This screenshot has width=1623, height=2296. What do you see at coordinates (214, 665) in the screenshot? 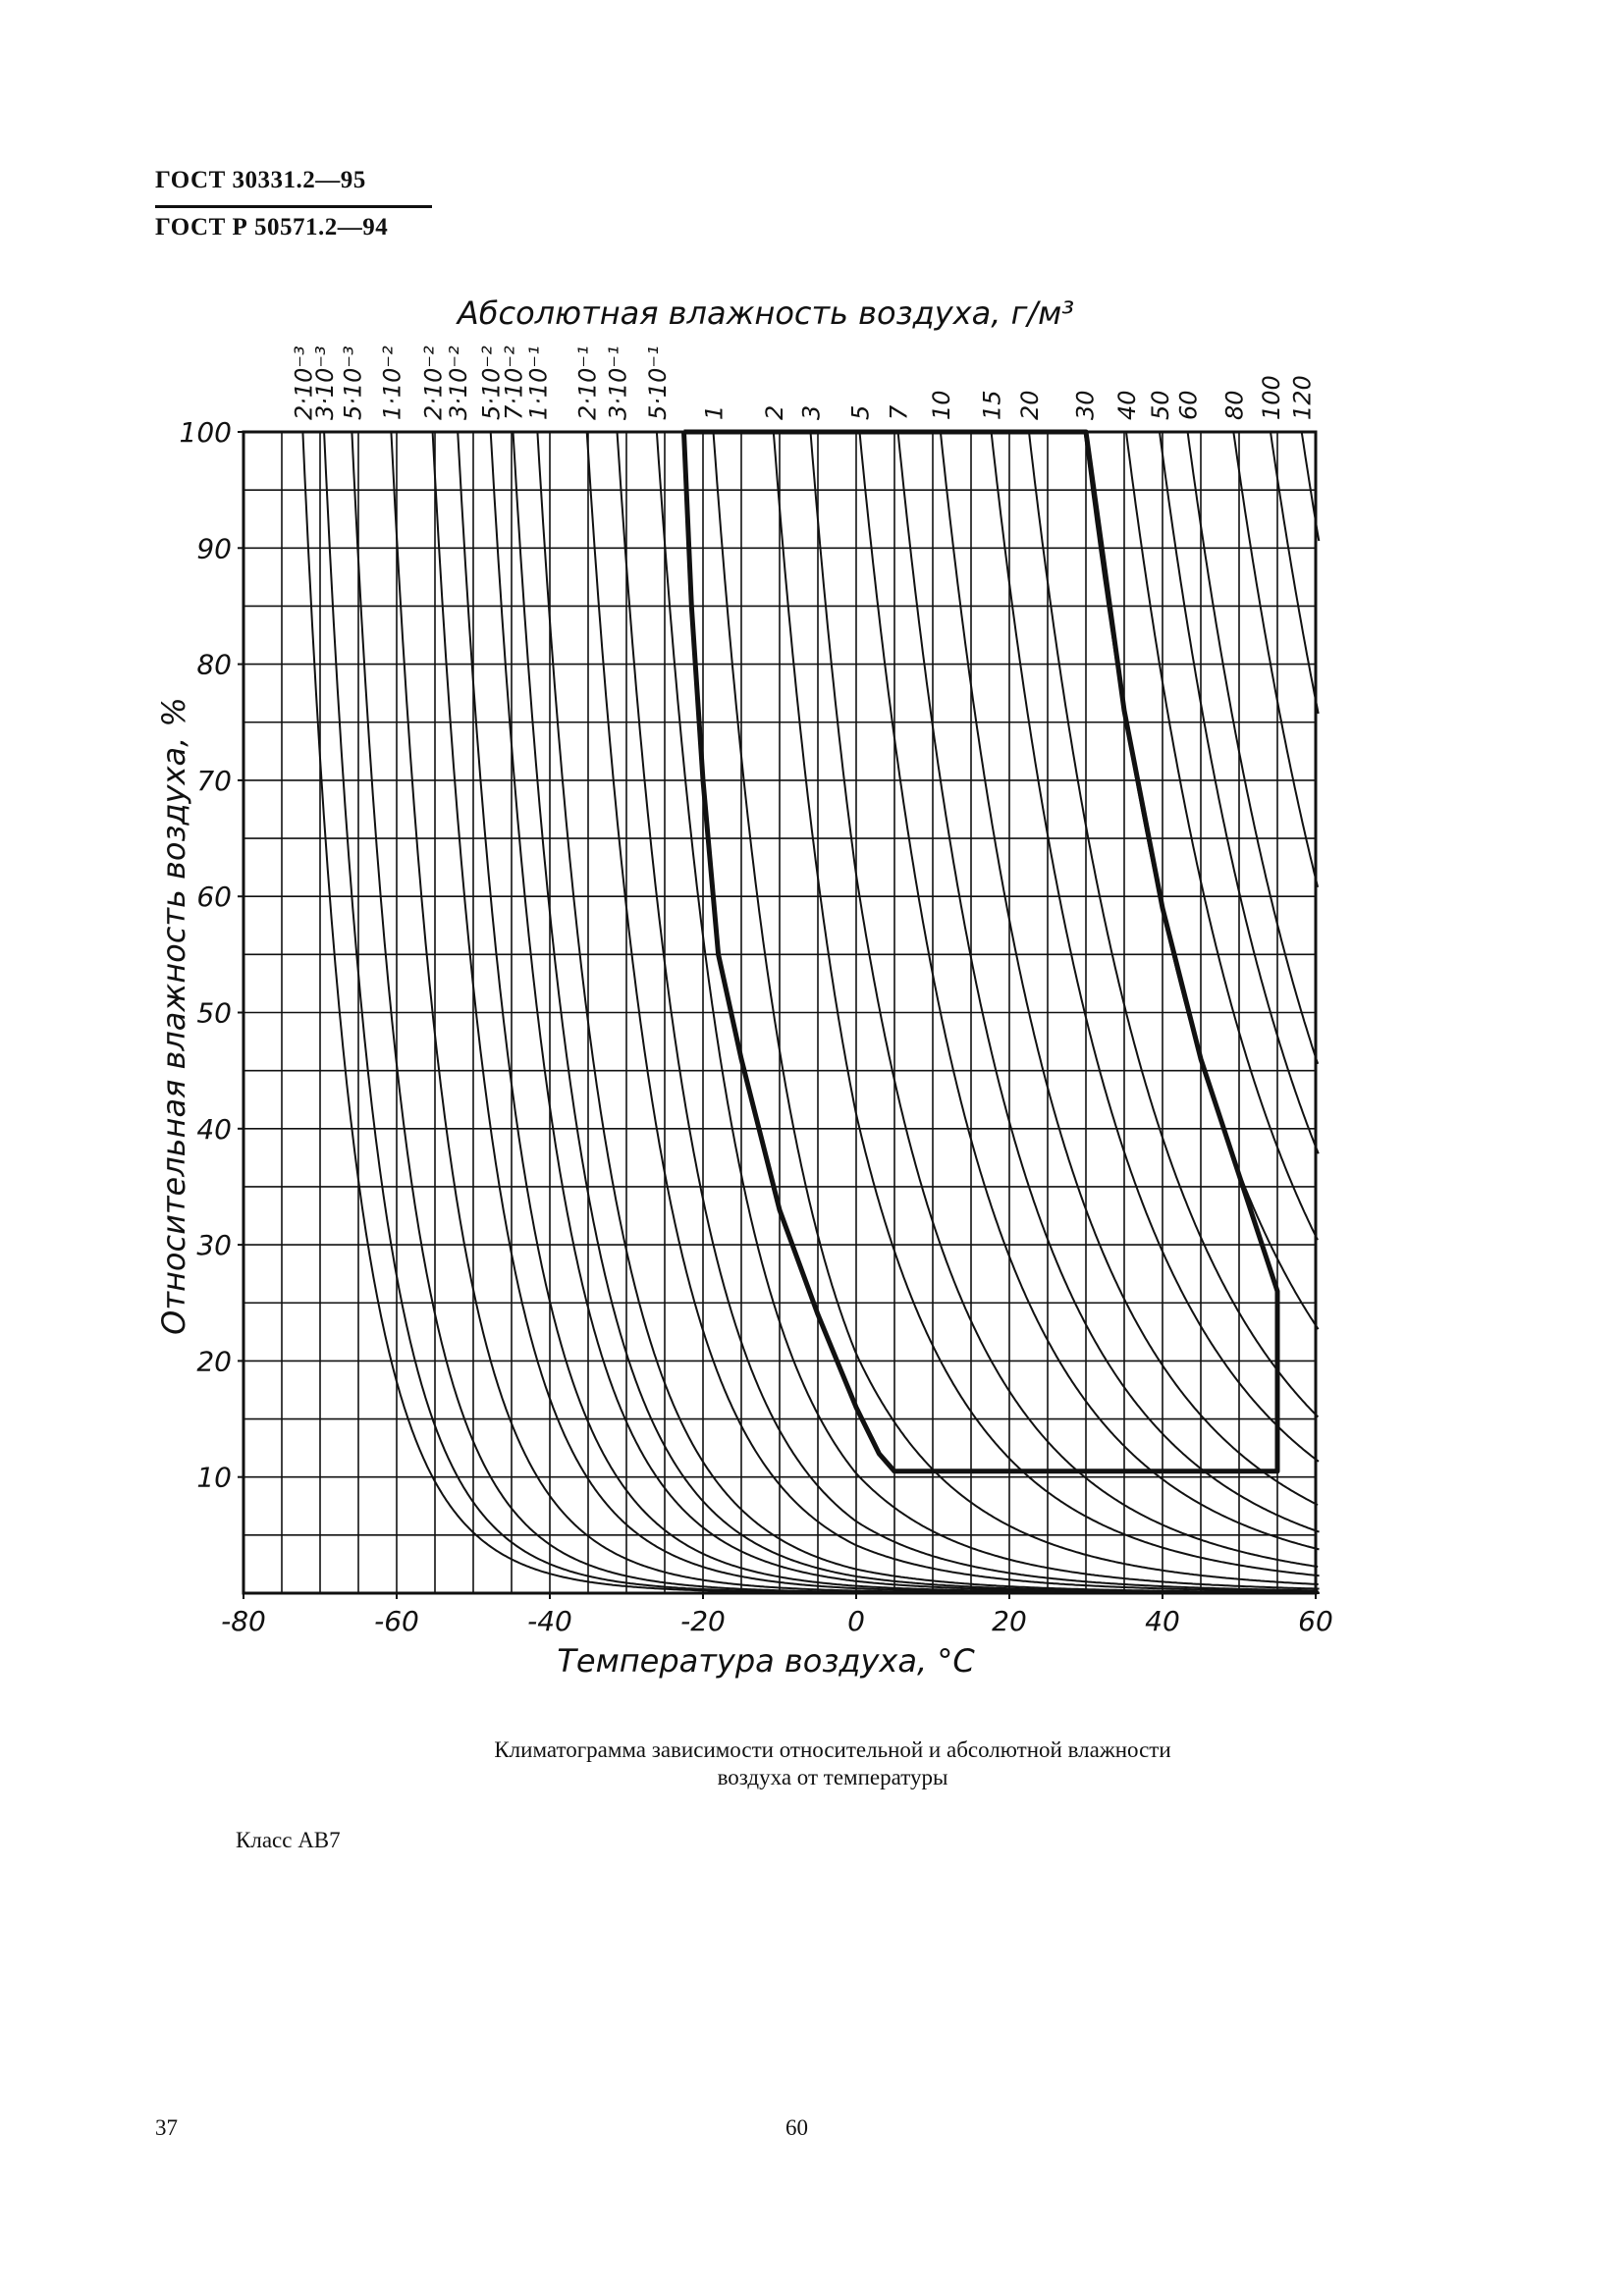
I see `y-tick-label: 80` at bounding box center [214, 665].